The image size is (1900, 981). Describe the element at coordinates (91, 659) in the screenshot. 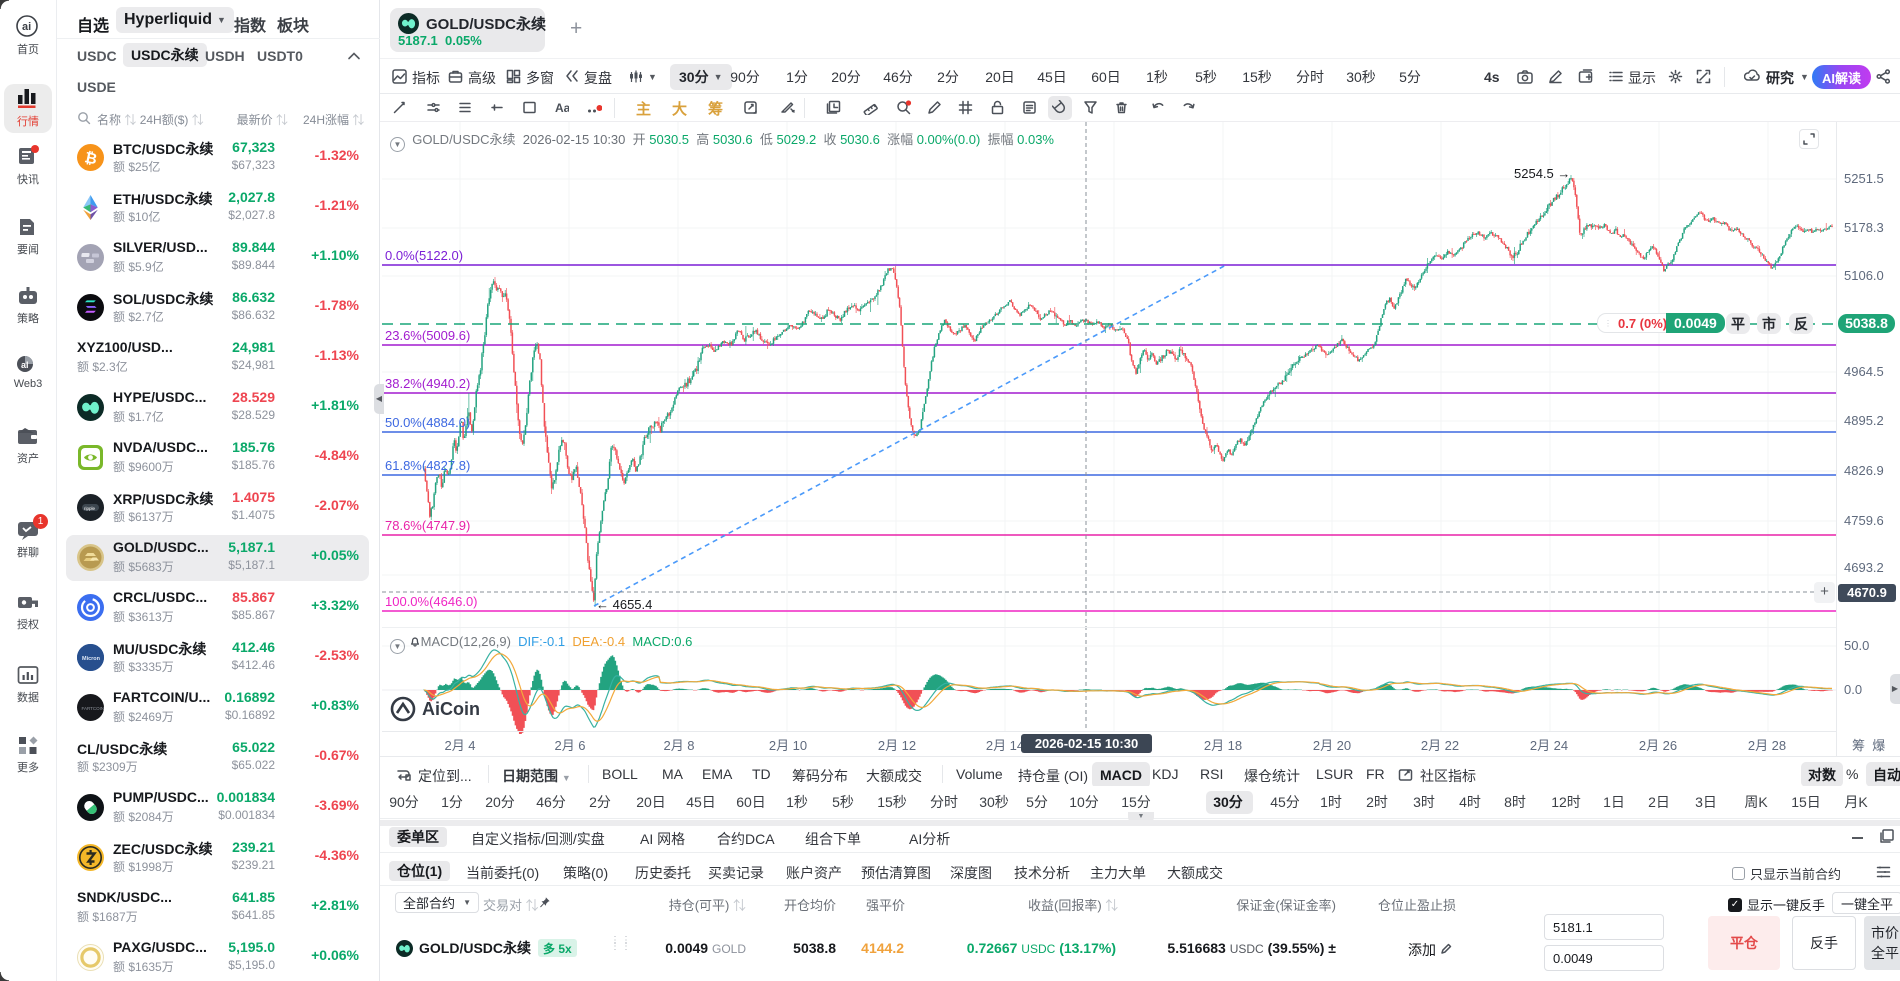

I see `svg-text: Micron` at that location.